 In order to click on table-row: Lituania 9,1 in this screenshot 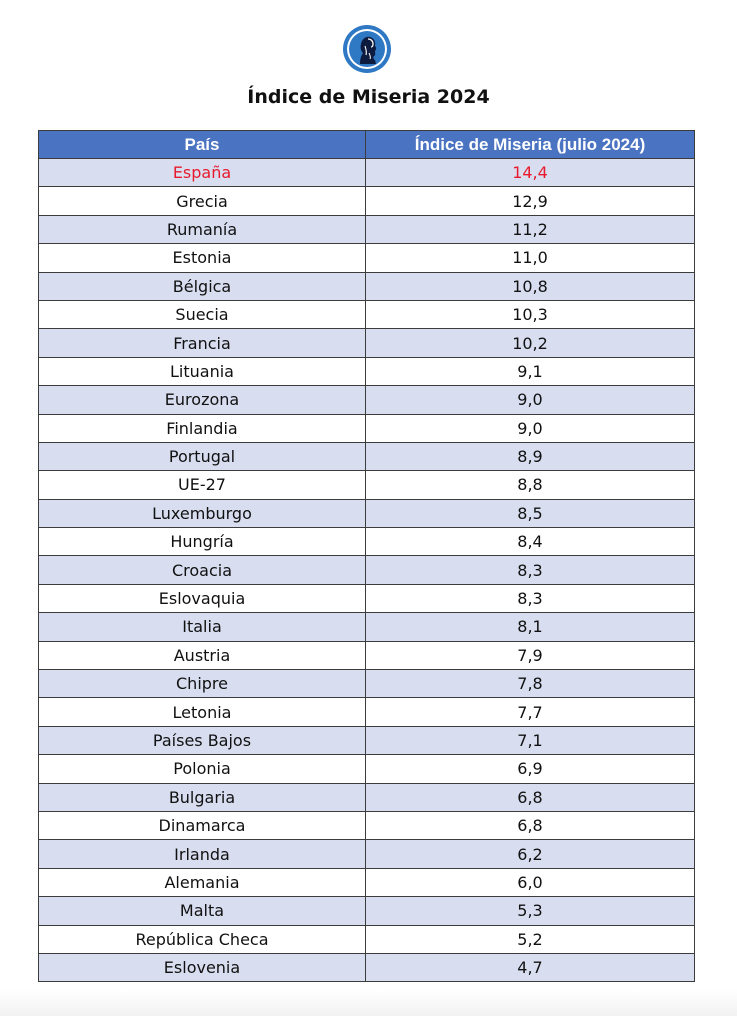, I will do `click(366, 371)`.